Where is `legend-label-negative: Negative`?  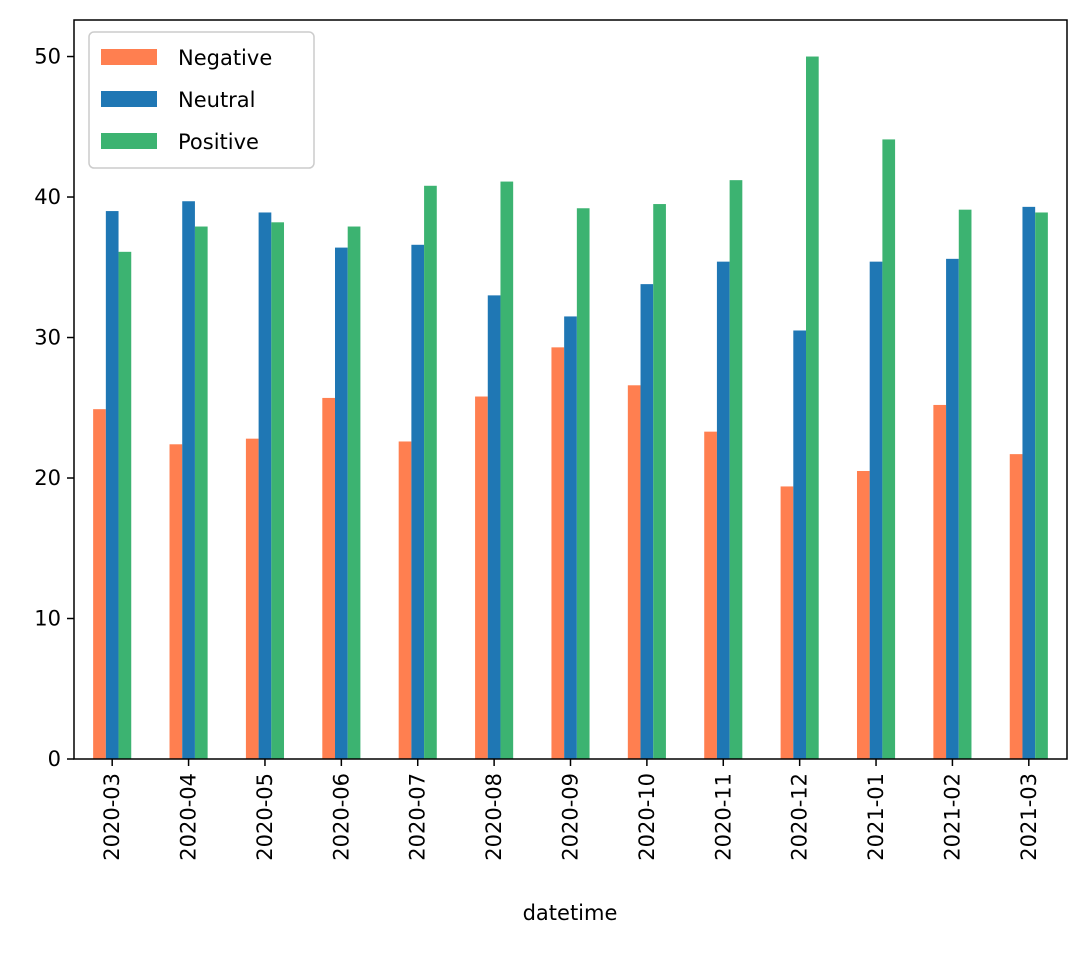 legend-label-negative: Negative is located at coordinates (225, 58).